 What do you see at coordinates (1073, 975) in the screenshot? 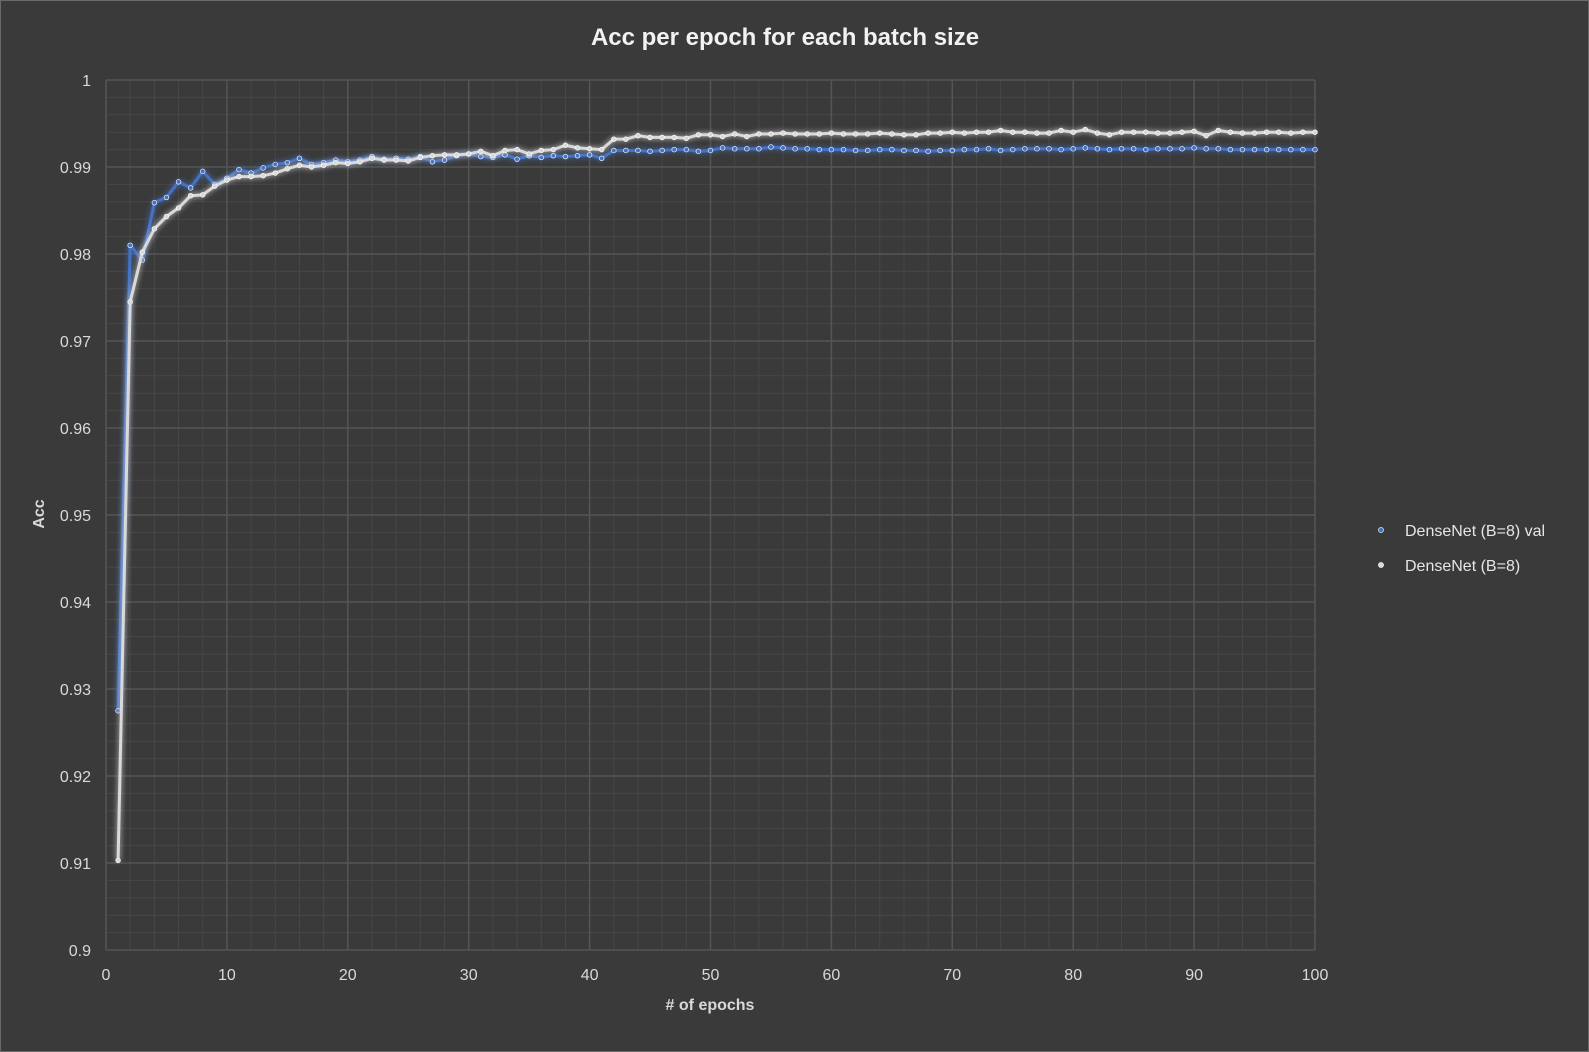
I see `x-tick-label: 80` at bounding box center [1073, 975].